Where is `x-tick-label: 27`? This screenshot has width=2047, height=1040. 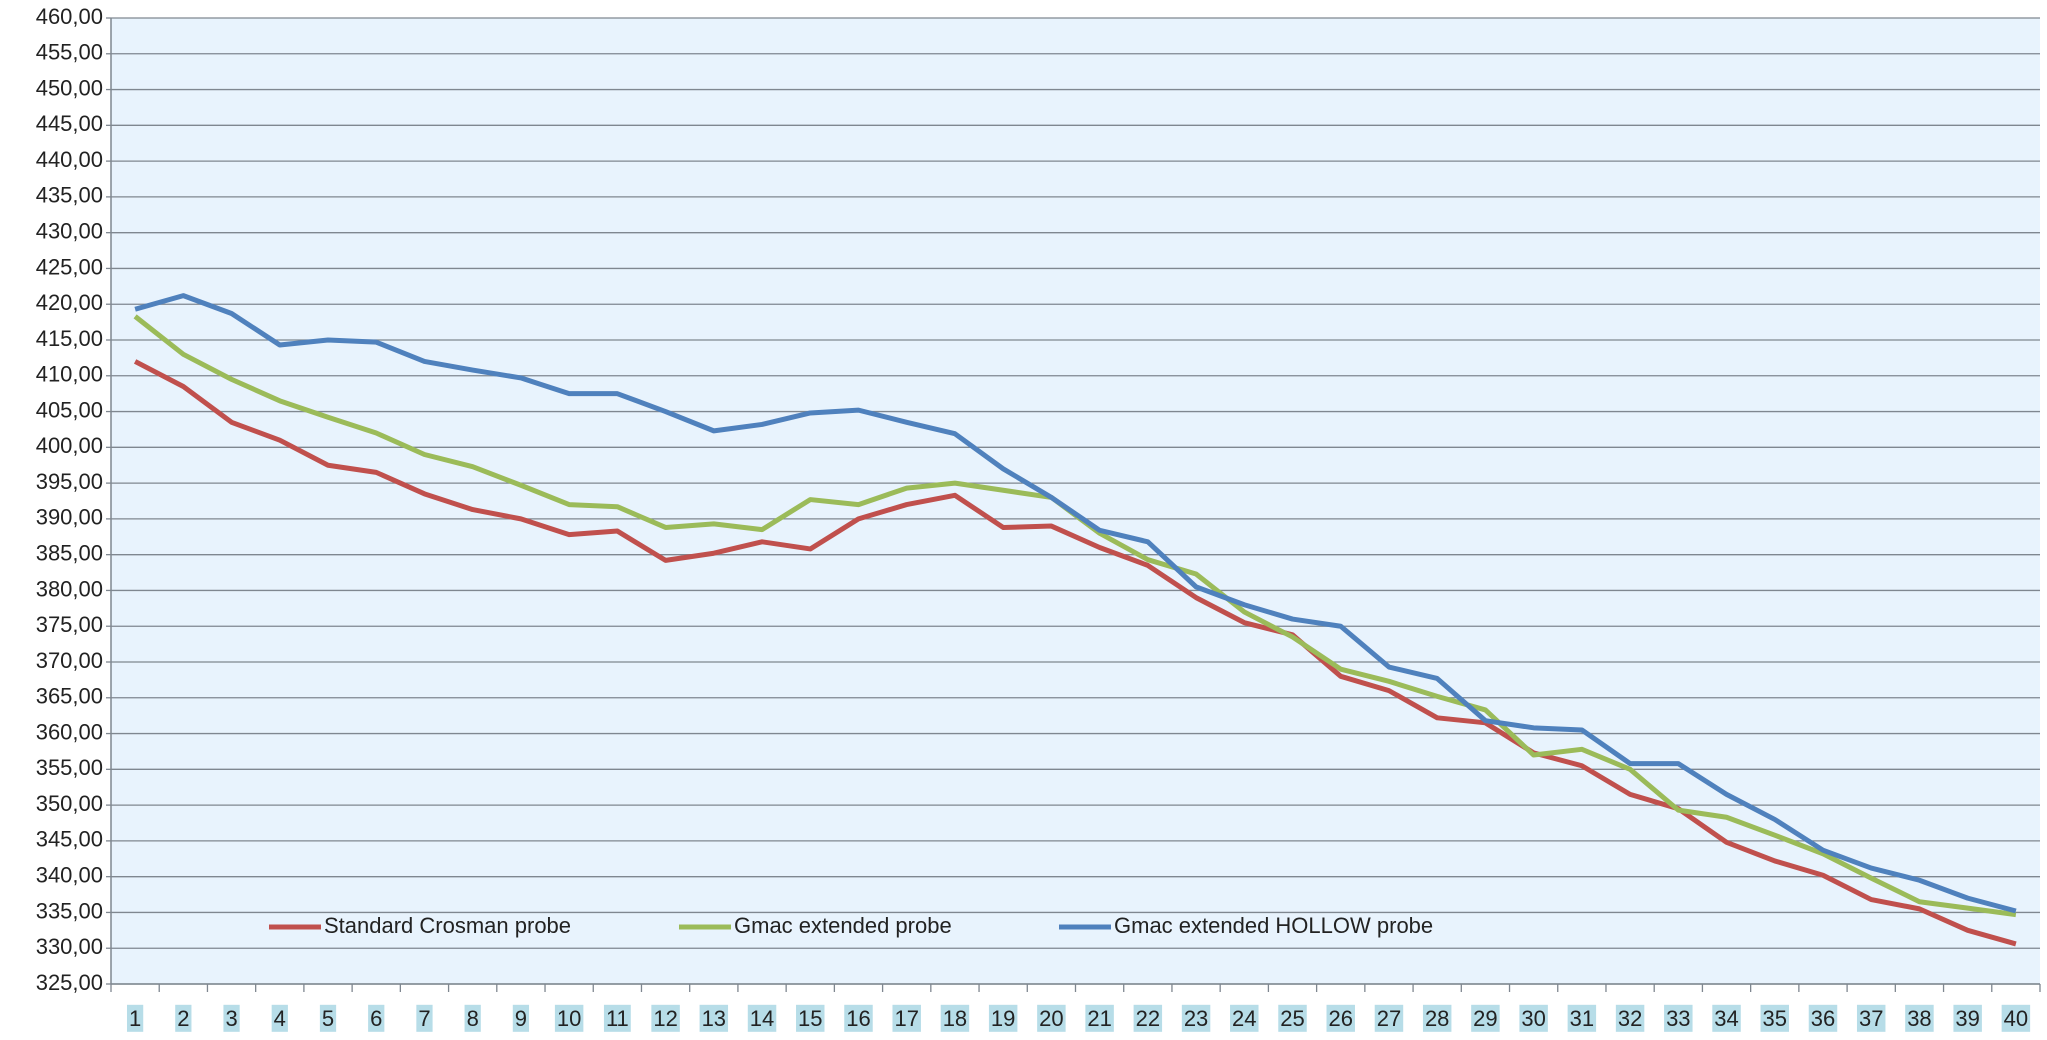
x-tick-label: 27 is located at coordinates (1389, 1018).